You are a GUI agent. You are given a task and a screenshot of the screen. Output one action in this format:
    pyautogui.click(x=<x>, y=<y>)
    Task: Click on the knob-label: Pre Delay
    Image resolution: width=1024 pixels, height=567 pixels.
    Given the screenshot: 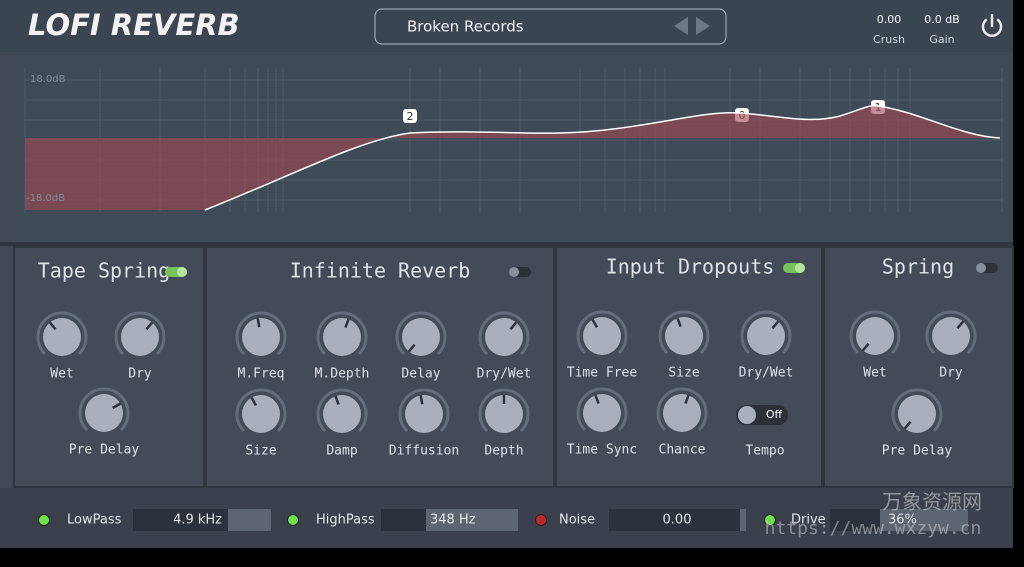 What is the action you would take?
    pyautogui.click(x=917, y=451)
    